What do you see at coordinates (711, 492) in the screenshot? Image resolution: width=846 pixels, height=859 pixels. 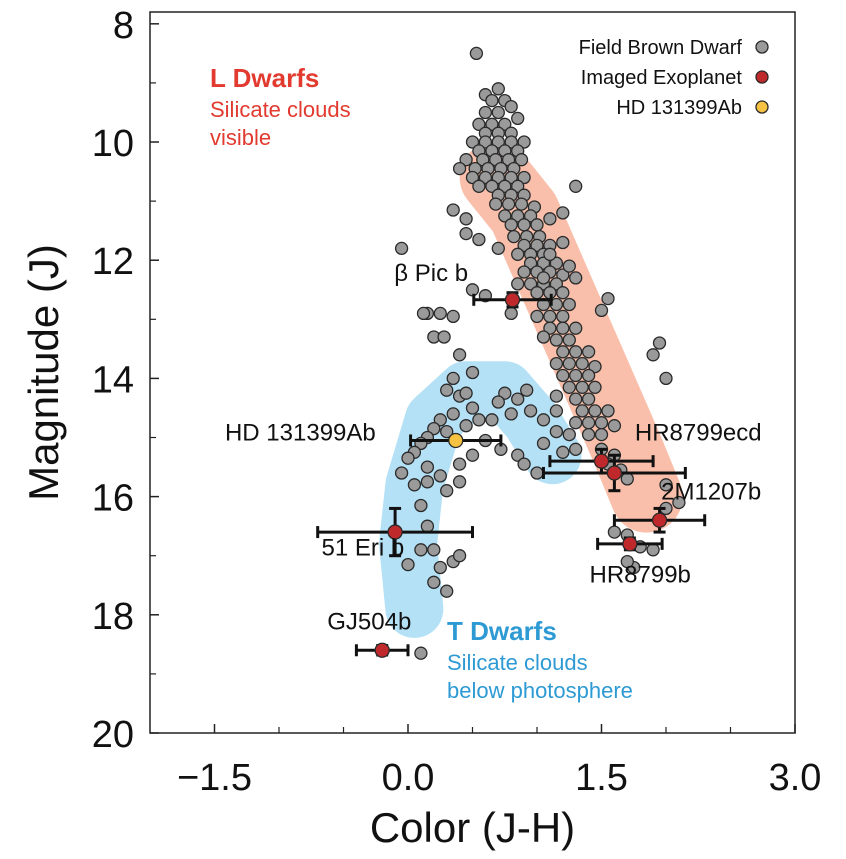 I see `point-label: 2M1207b` at bounding box center [711, 492].